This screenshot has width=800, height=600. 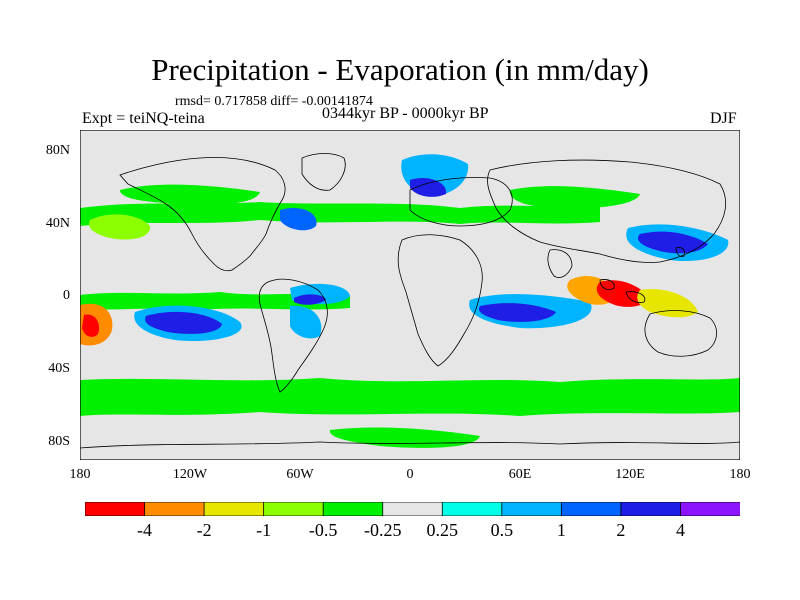 I want to click on field-patch-south-pacific-core, so click(x=183, y=322).